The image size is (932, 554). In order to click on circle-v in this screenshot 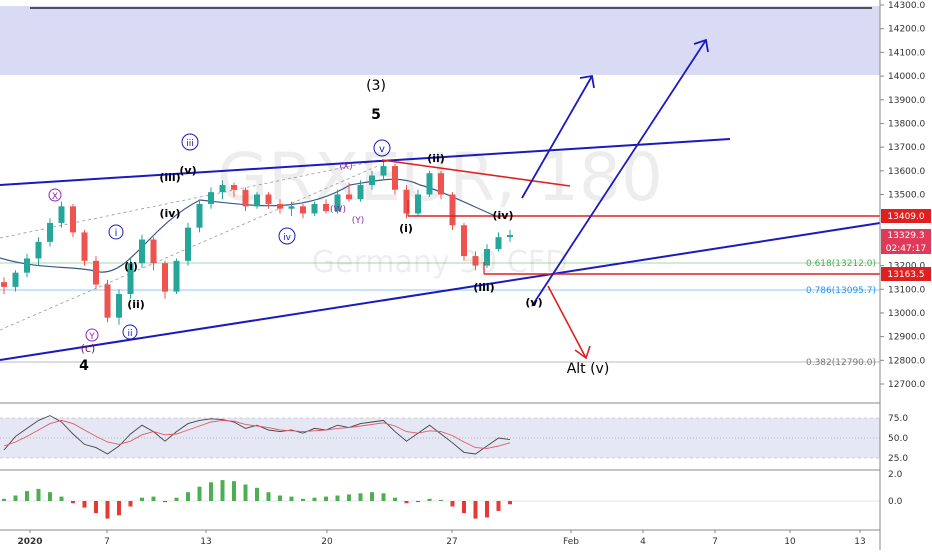, I will do `click(382, 148)`.